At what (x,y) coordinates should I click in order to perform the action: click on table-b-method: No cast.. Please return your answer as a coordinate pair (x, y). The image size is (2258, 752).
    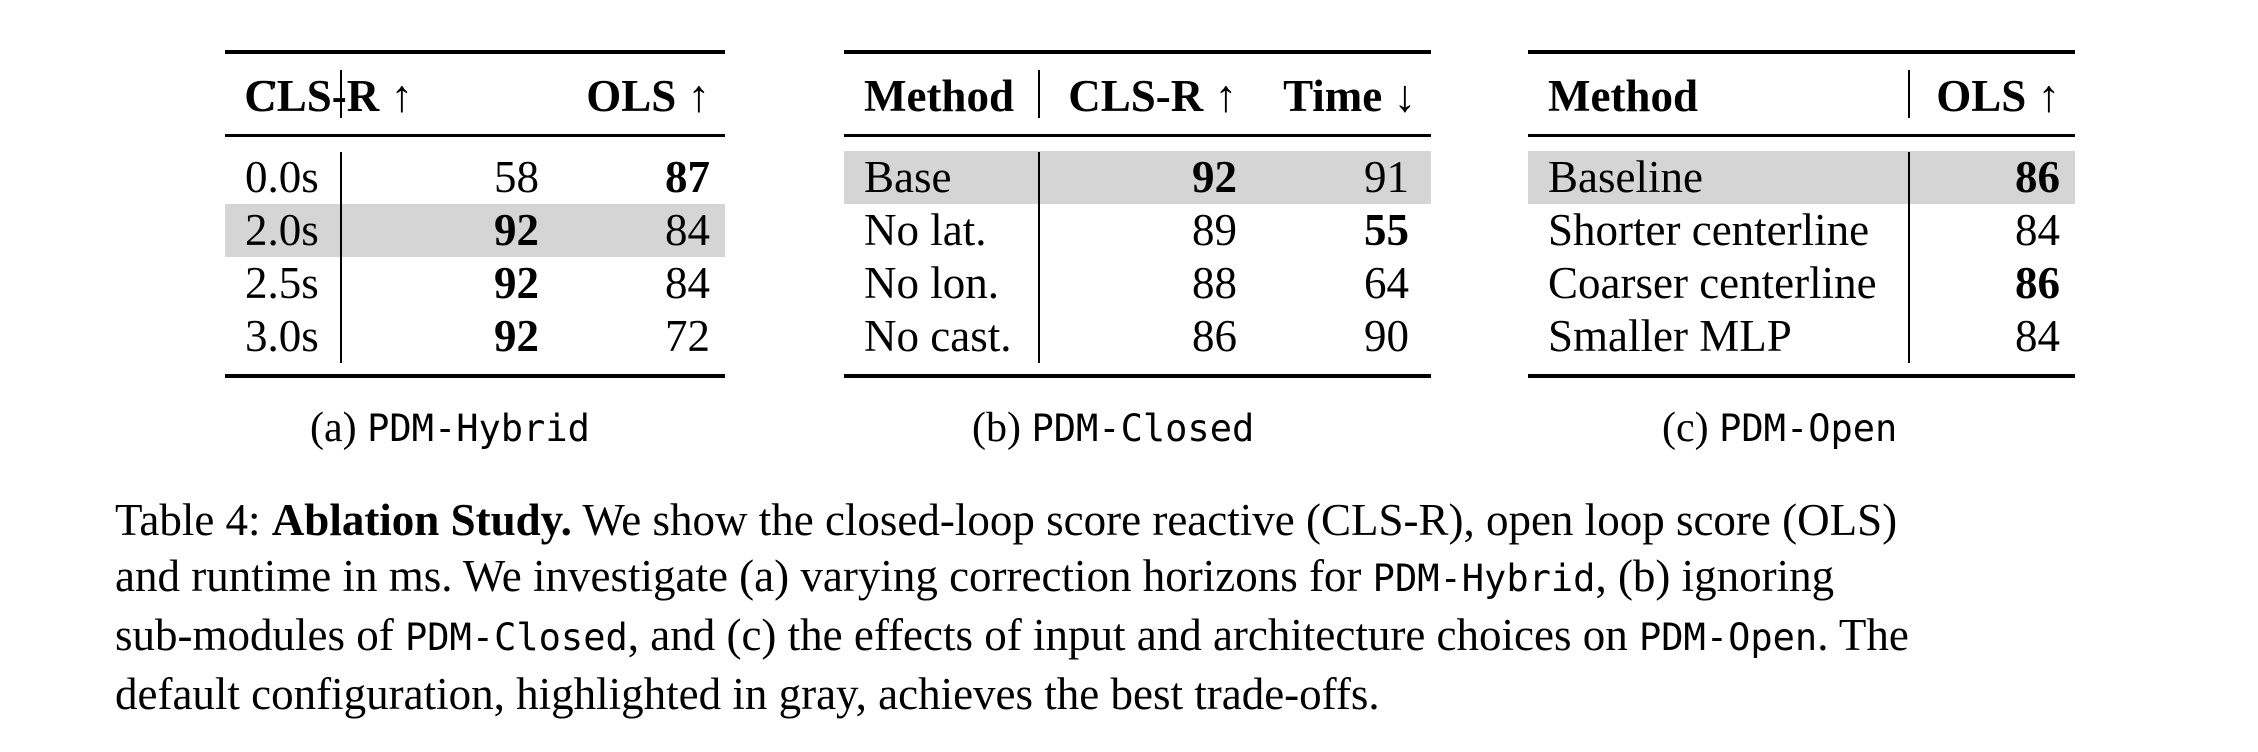
    Looking at the image, I should click on (938, 336).